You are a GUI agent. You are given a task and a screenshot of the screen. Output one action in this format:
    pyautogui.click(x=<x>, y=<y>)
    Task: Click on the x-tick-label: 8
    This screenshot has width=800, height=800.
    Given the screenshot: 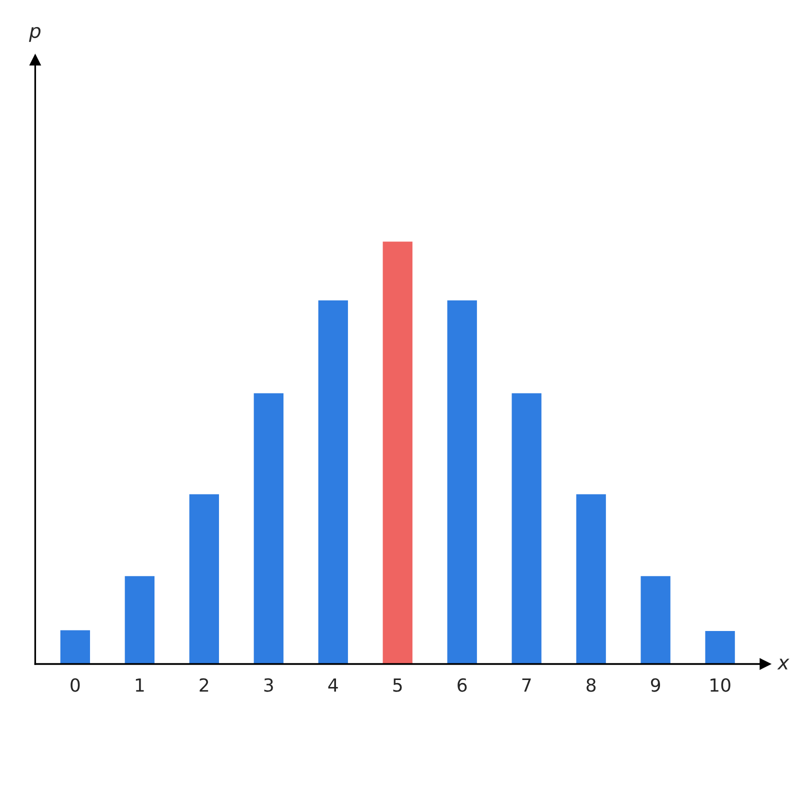 What is the action you would take?
    pyautogui.click(x=591, y=685)
    